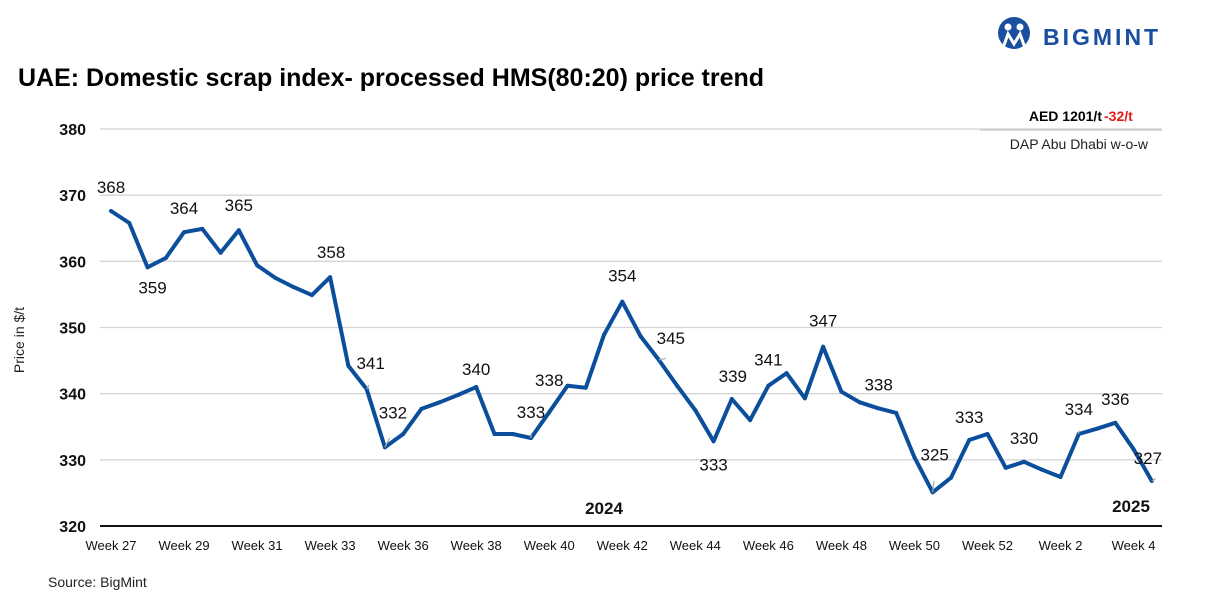 Image resolution: width=1208 pixels, height=608 pixels. Describe the element at coordinates (935, 454) in the screenshot. I see `data-label: 325` at that location.